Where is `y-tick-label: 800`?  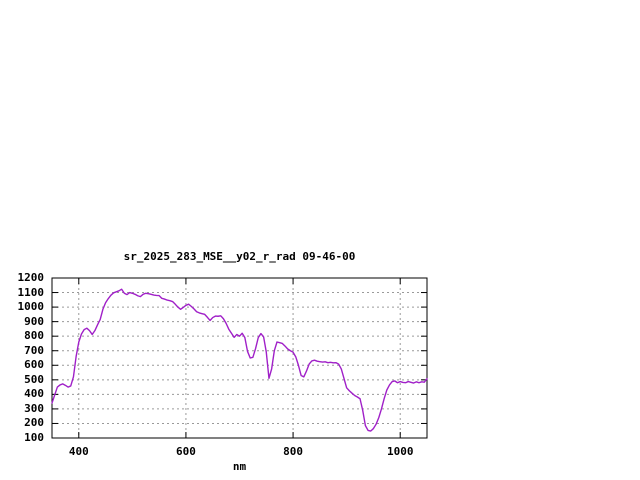
y-tick-label: 800 is located at coordinates (34, 336).